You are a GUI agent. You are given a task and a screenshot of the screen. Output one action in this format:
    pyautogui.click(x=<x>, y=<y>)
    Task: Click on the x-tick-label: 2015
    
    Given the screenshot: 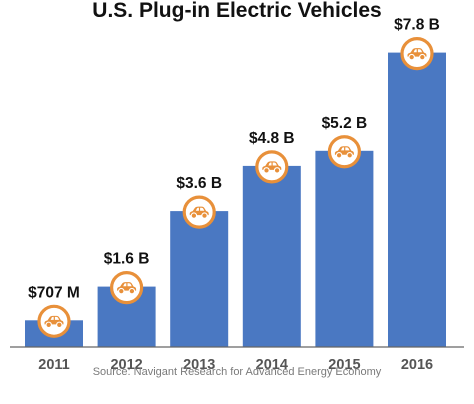 What is the action you would take?
    pyautogui.click(x=344, y=365)
    